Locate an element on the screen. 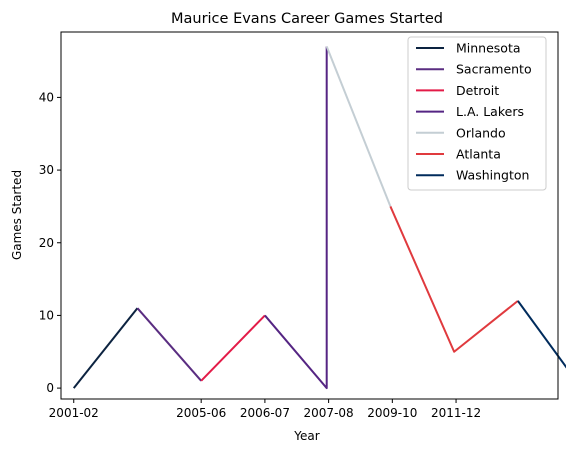  x-tick-label-2: 2006-07 is located at coordinates (265, 413).